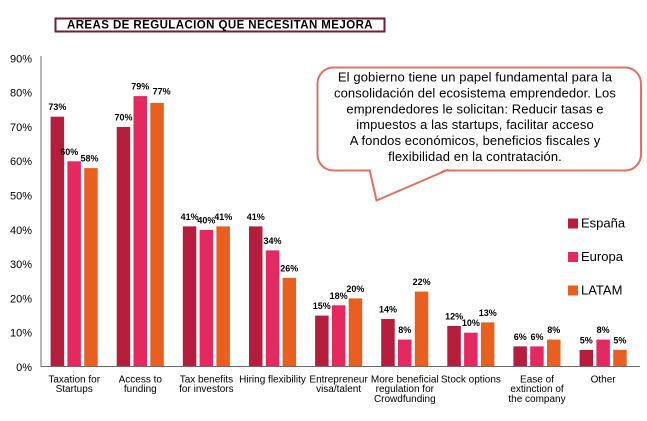  What do you see at coordinates (537, 380) in the screenshot?
I see `svg-text: Ease of` at bounding box center [537, 380].